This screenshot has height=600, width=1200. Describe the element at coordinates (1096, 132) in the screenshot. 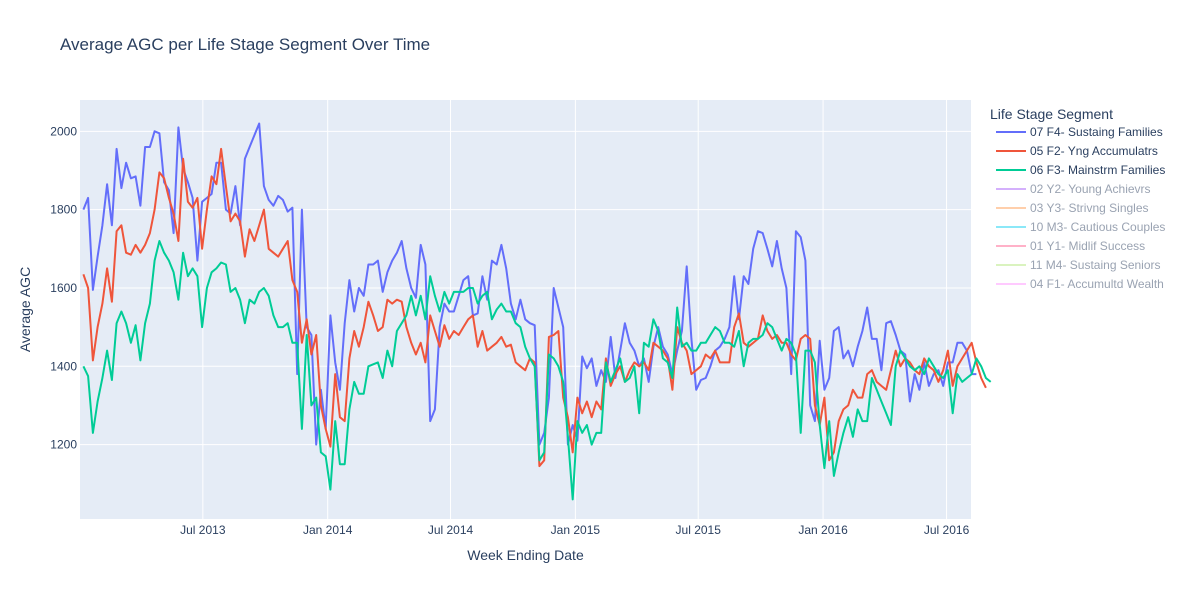

I see `legend-label: 07 F4- Sustaing Families` at that location.